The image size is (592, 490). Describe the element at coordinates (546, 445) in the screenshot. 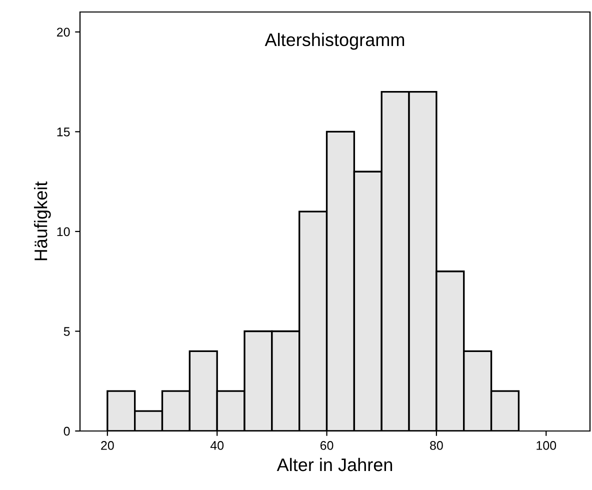

I see `x-tick-label: 100` at that location.